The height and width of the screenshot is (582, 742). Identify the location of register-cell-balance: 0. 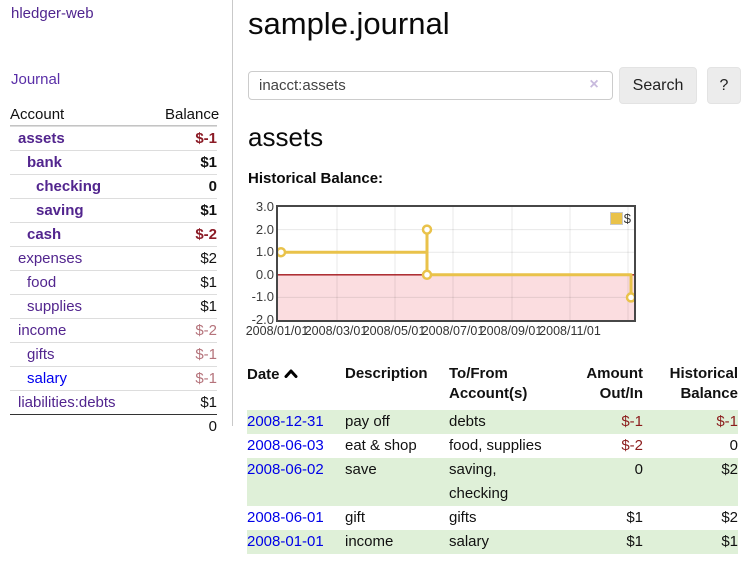
(733, 445).